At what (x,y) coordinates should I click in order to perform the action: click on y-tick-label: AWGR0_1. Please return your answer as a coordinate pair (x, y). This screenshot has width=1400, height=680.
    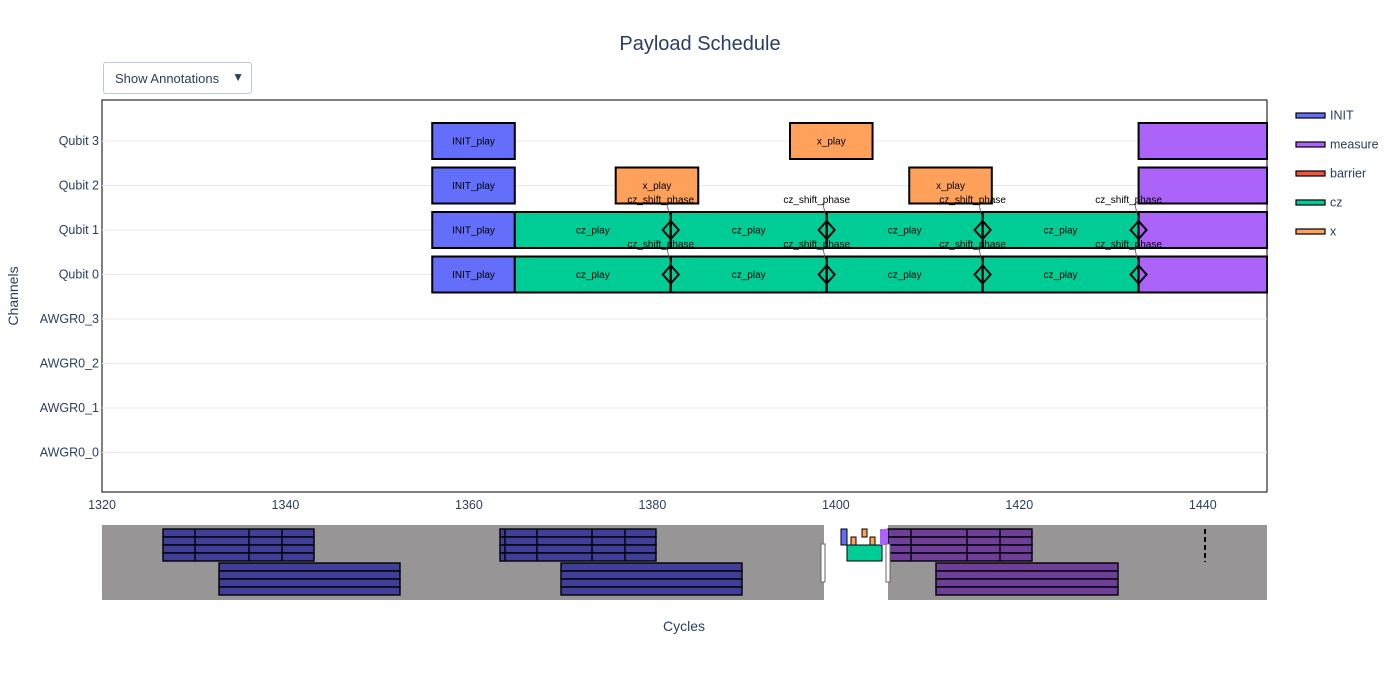
    Looking at the image, I should click on (69, 408).